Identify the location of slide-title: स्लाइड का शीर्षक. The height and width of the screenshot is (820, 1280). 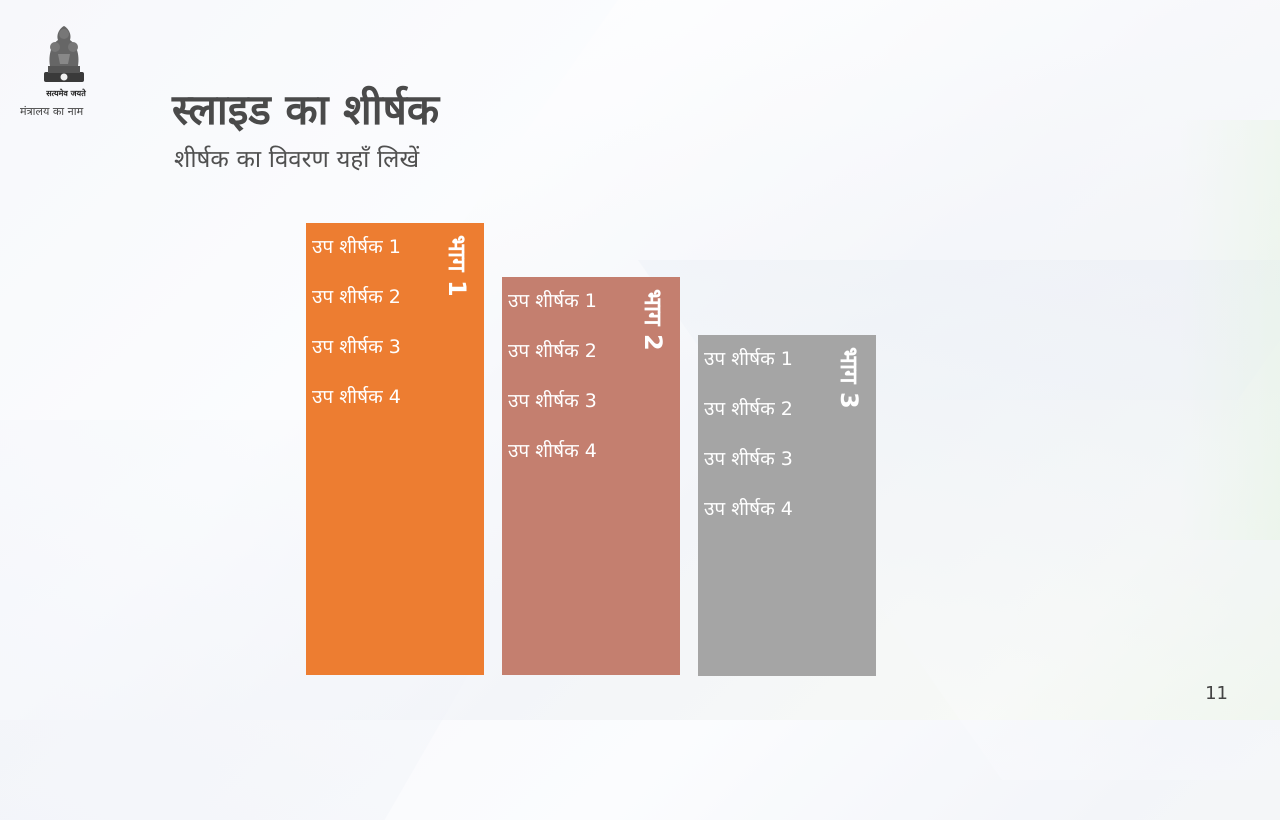
(306, 109).